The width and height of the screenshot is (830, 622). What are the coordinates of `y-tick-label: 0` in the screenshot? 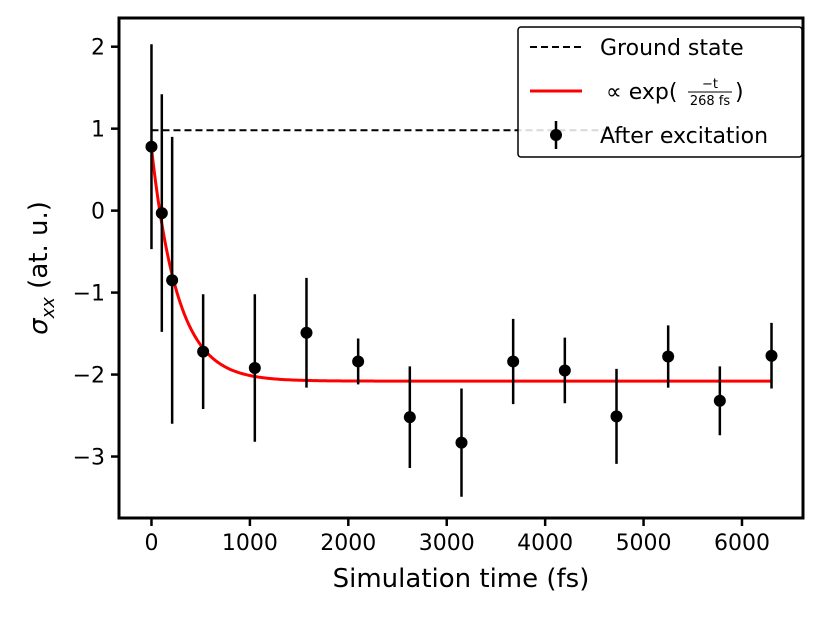 It's located at (98, 212).